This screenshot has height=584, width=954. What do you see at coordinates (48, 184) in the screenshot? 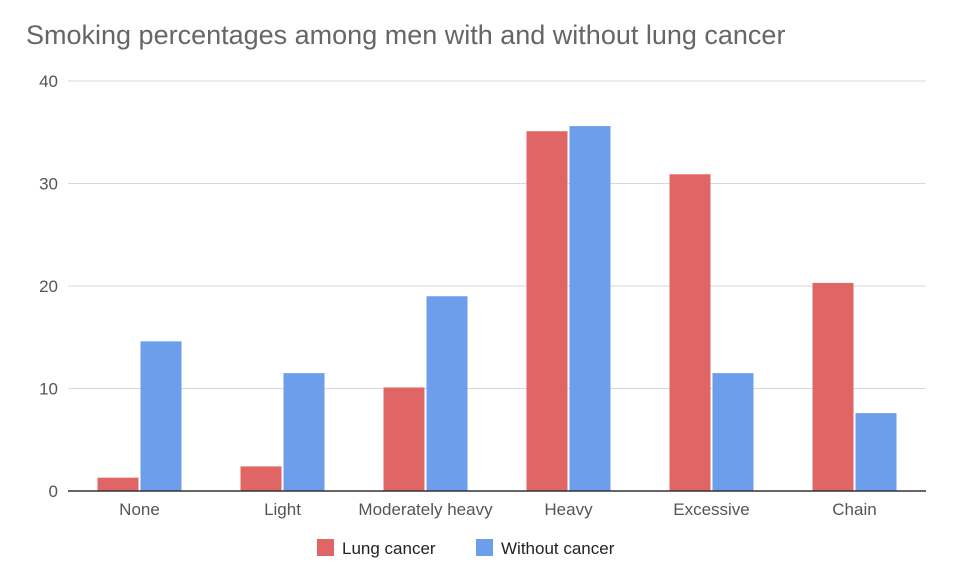
I see `y-tick-label: 30` at bounding box center [48, 184].